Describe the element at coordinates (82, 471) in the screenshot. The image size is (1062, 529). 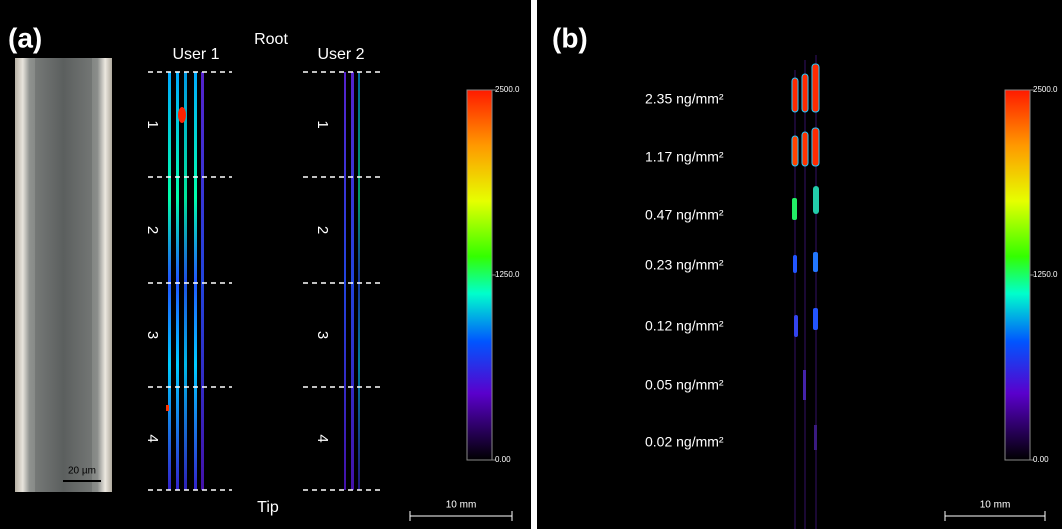
I see `hair-scale-label: 20 µm` at that location.